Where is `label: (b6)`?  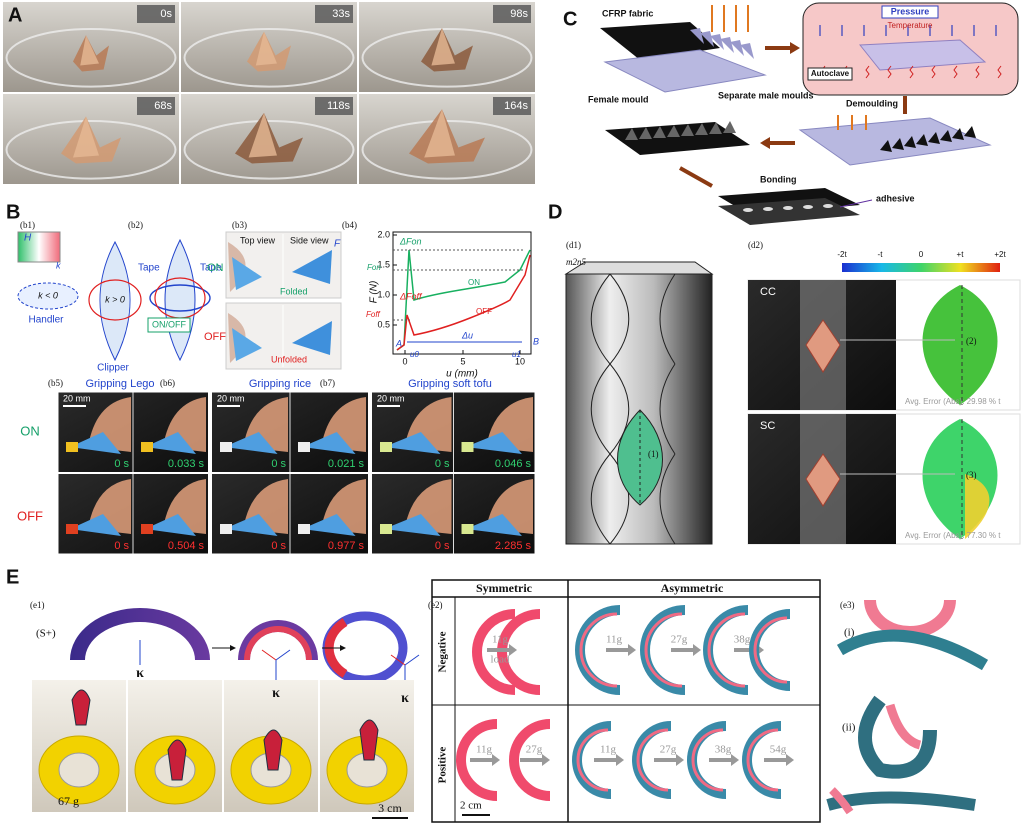 label: (b6) is located at coordinates (167, 383).